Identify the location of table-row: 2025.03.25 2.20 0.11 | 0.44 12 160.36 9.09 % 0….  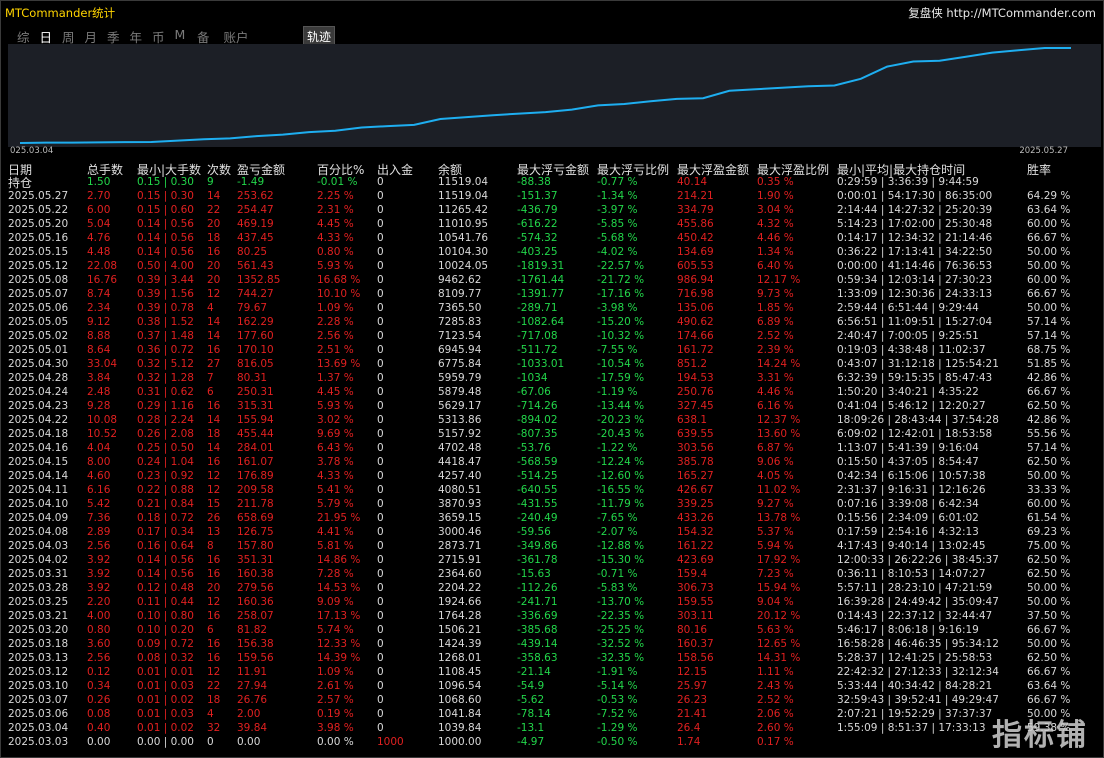
(550, 602).